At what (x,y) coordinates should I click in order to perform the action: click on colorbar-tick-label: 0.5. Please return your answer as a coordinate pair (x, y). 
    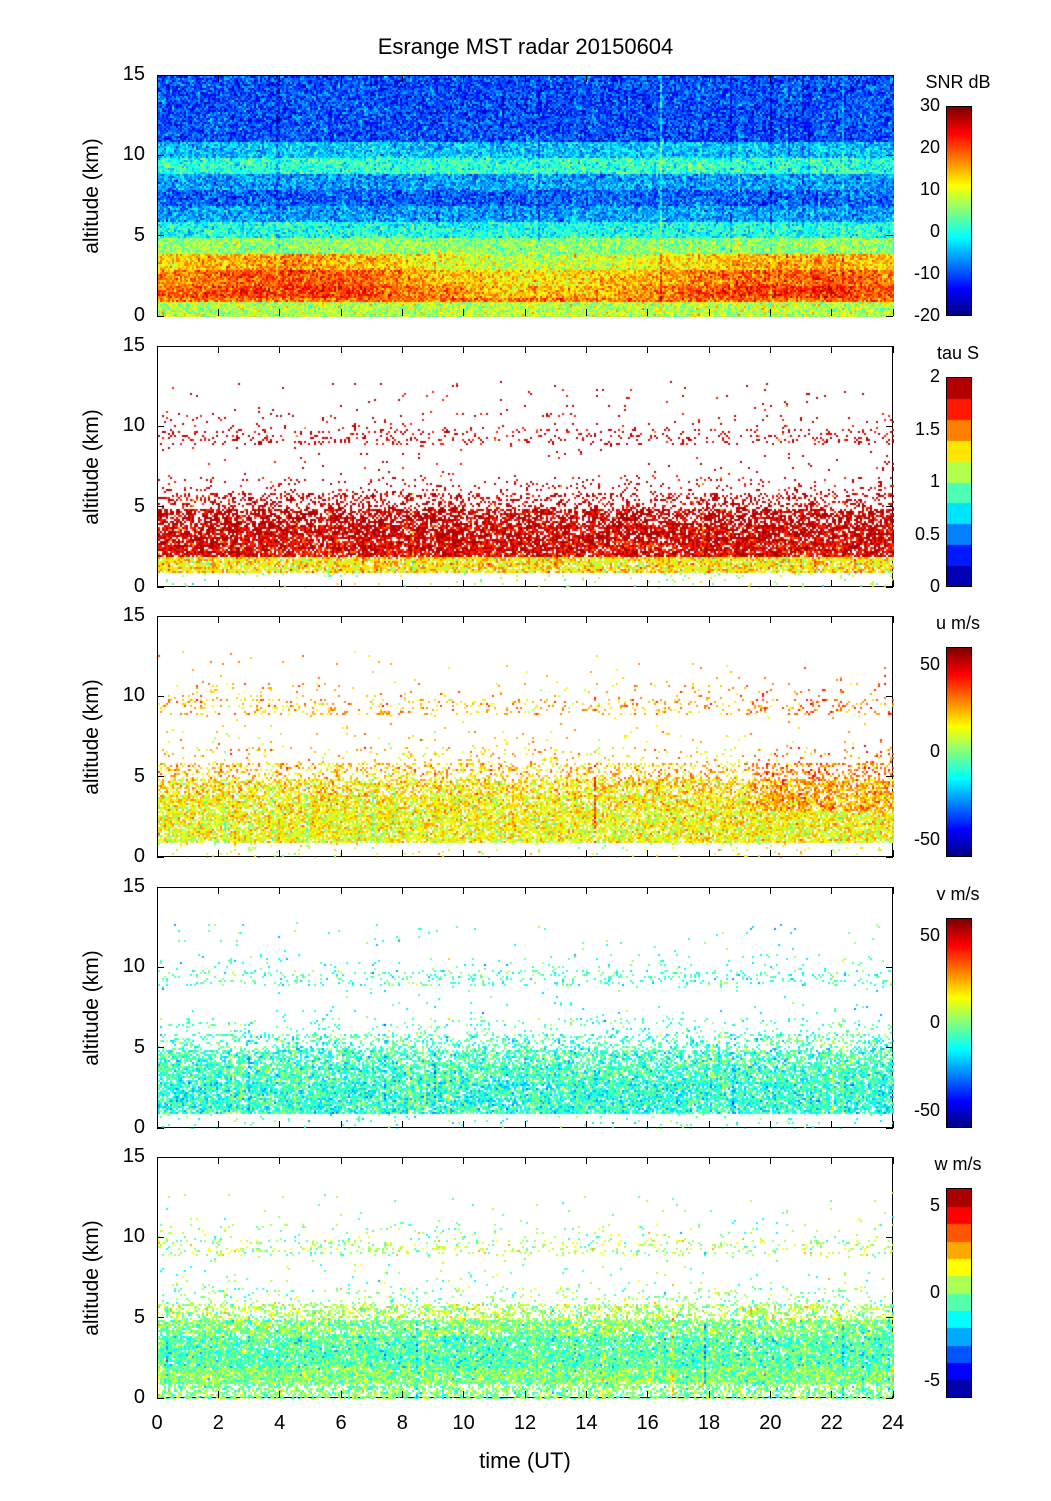
    Looking at the image, I should click on (927, 533).